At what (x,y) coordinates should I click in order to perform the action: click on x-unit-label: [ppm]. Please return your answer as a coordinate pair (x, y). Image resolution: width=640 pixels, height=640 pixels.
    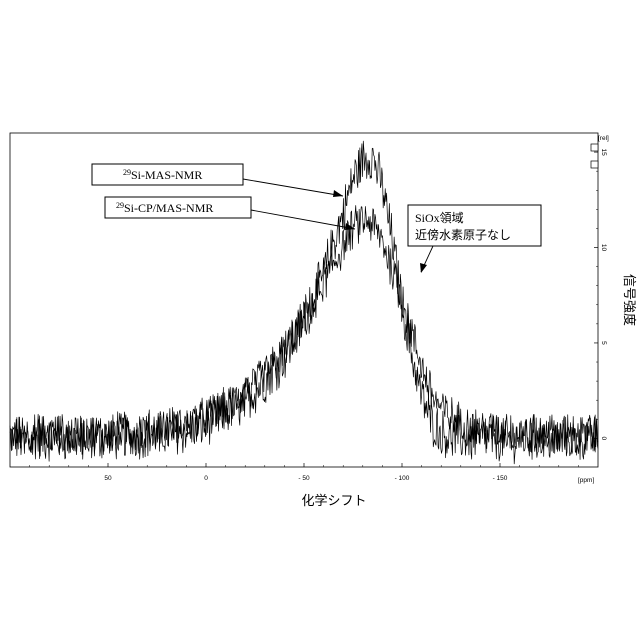
    Looking at the image, I should click on (586, 480).